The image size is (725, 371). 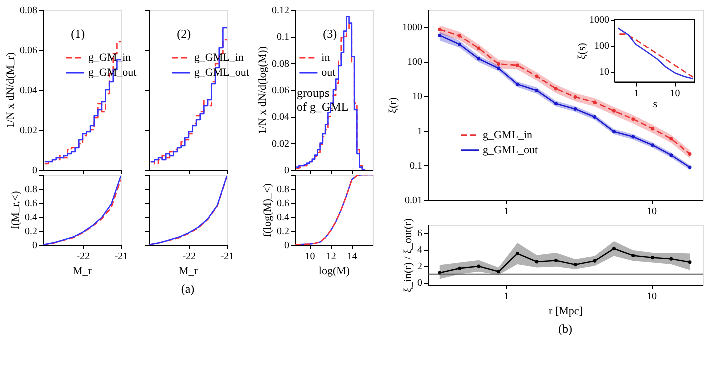 What do you see at coordinates (510, 150) in the screenshot?
I see `legend-label: g_GML_out` at bounding box center [510, 150].